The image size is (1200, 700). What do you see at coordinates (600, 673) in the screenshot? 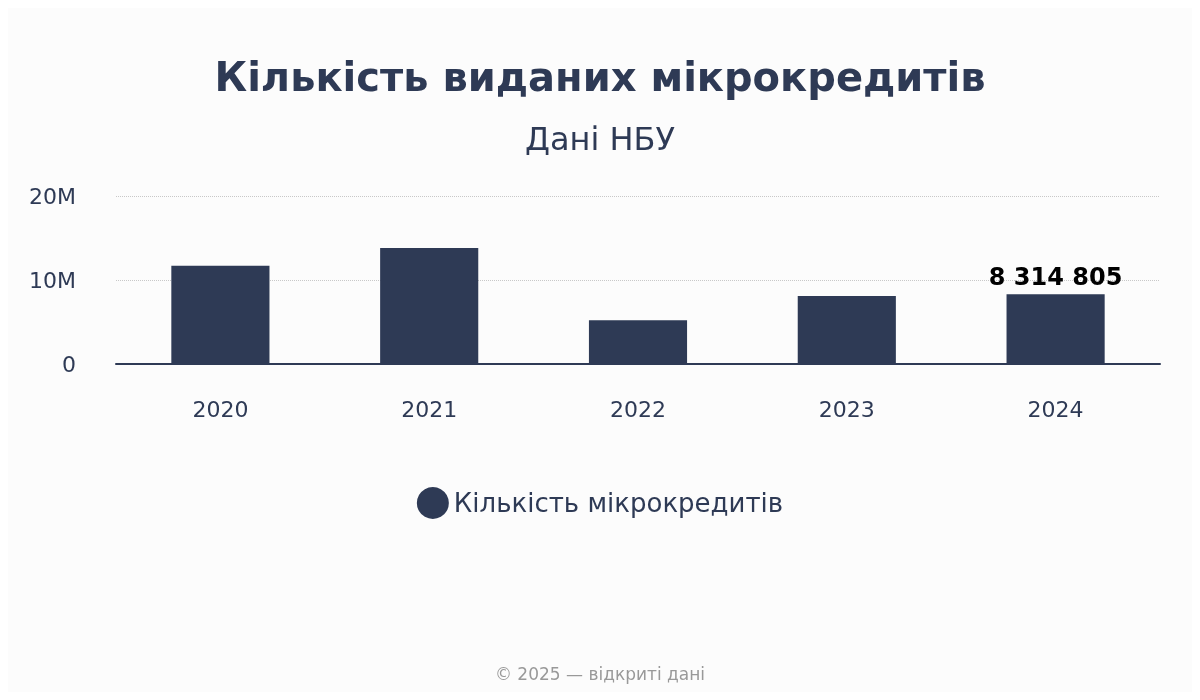
I see `text: © 2025 — відкриті дані` at bounding box center [600, 673].